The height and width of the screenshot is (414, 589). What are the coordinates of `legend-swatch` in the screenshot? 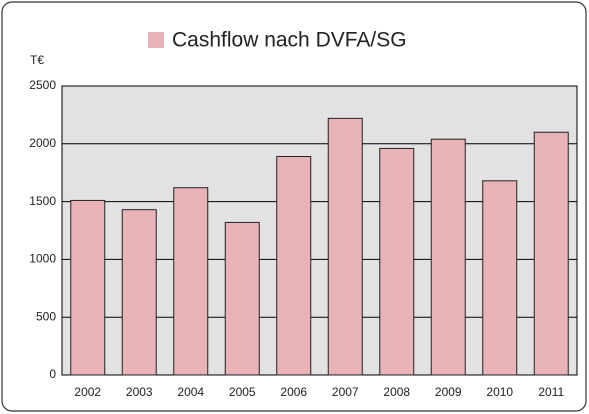 It's located at (156, 40).